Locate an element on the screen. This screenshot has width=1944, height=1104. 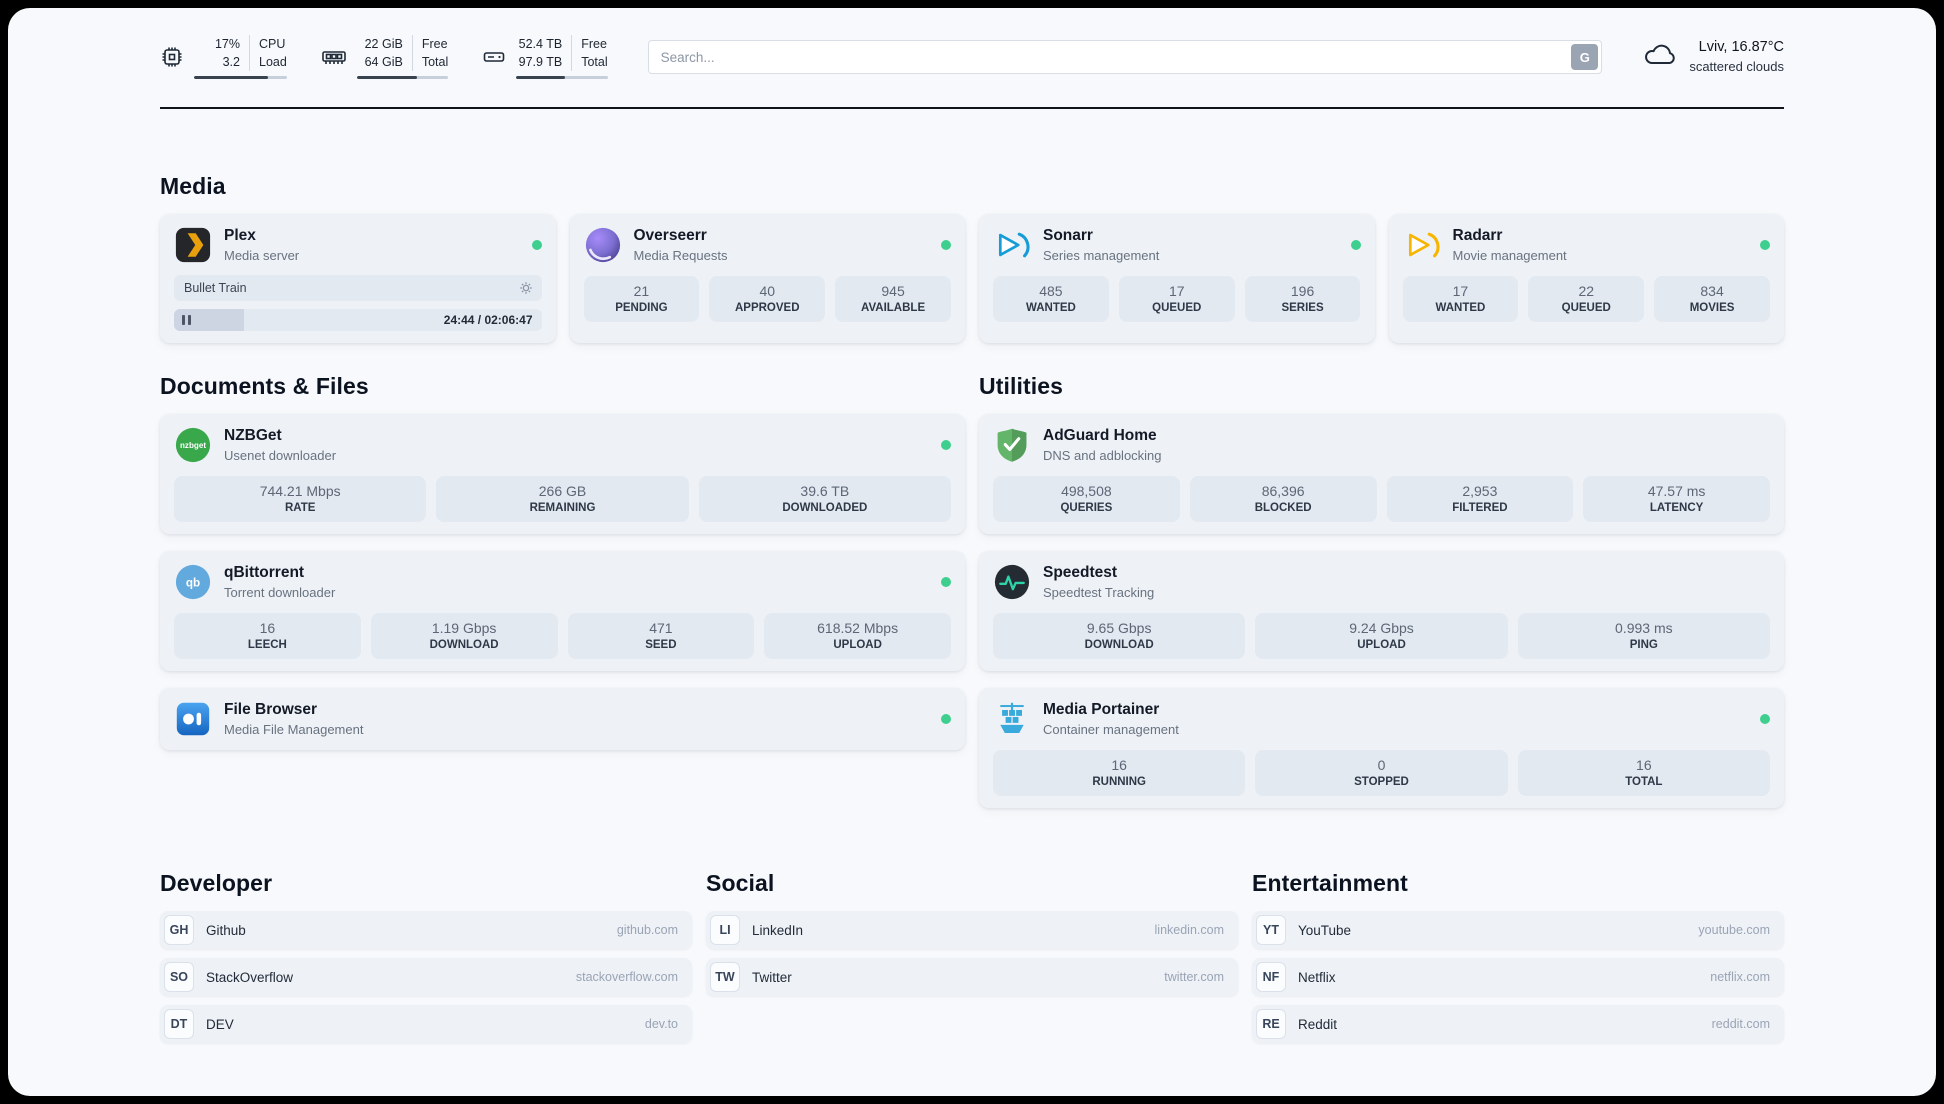
bookmark-twitter: TW Twitter twitter.com is located at coordinates (972, 977).